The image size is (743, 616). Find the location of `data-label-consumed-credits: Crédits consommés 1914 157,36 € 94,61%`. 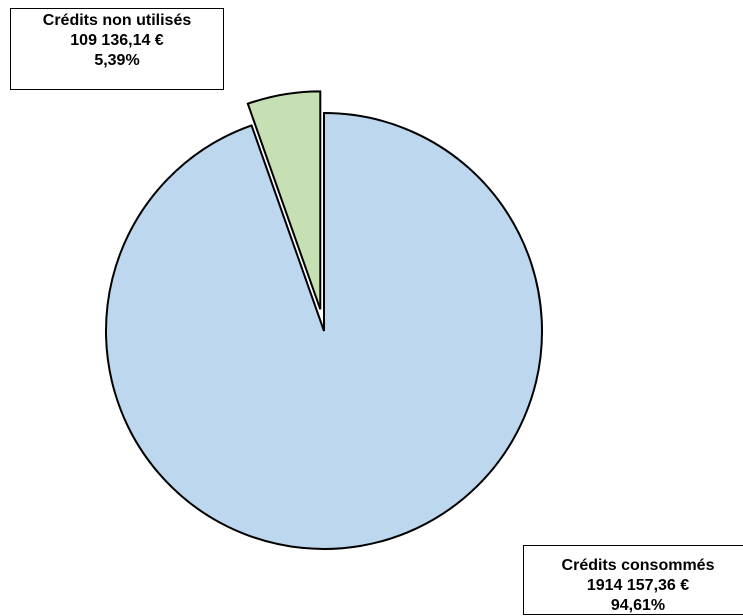

data-label-consumed-credits: Crédits consommés 1914 157,36 € 94,61% is located at coordinates (633, 580).